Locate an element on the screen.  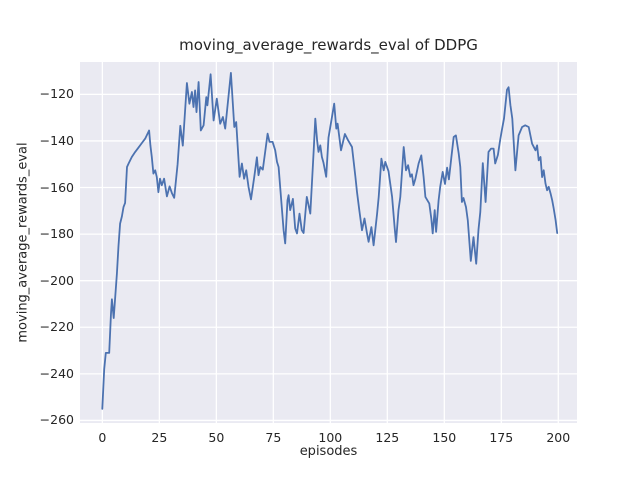
y-tick-label: −160 is located at coordinates (56, 187).